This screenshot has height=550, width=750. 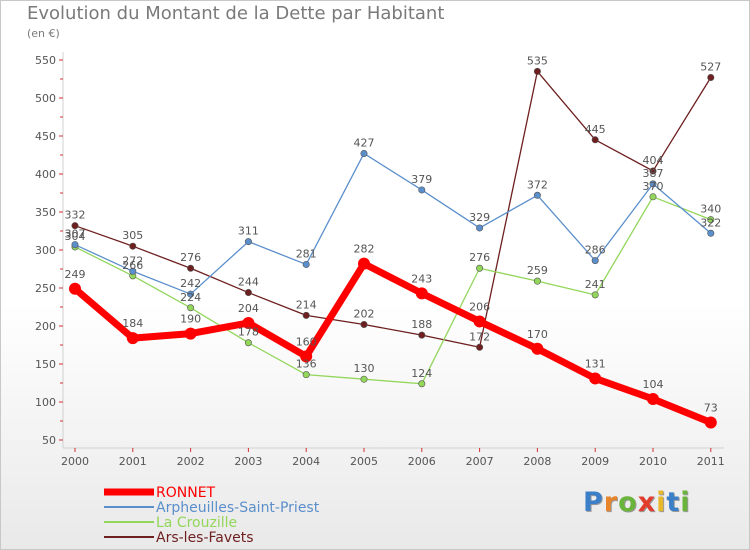 I want to click on data-label-ronnet: 206, so click(x=479, y=306).